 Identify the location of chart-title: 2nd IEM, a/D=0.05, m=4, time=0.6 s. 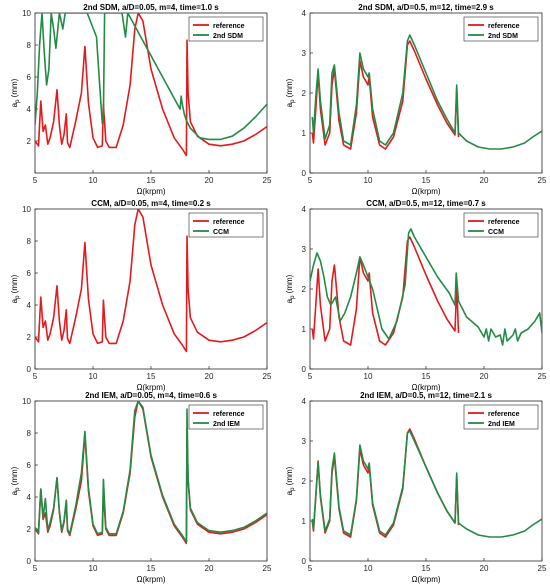
(151, 395).